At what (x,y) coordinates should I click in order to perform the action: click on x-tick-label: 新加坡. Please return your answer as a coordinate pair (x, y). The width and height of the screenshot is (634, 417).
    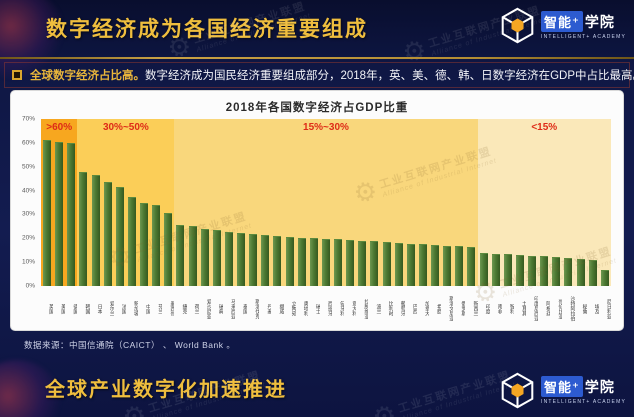
    Looking at the image, I should click on (135, 308).